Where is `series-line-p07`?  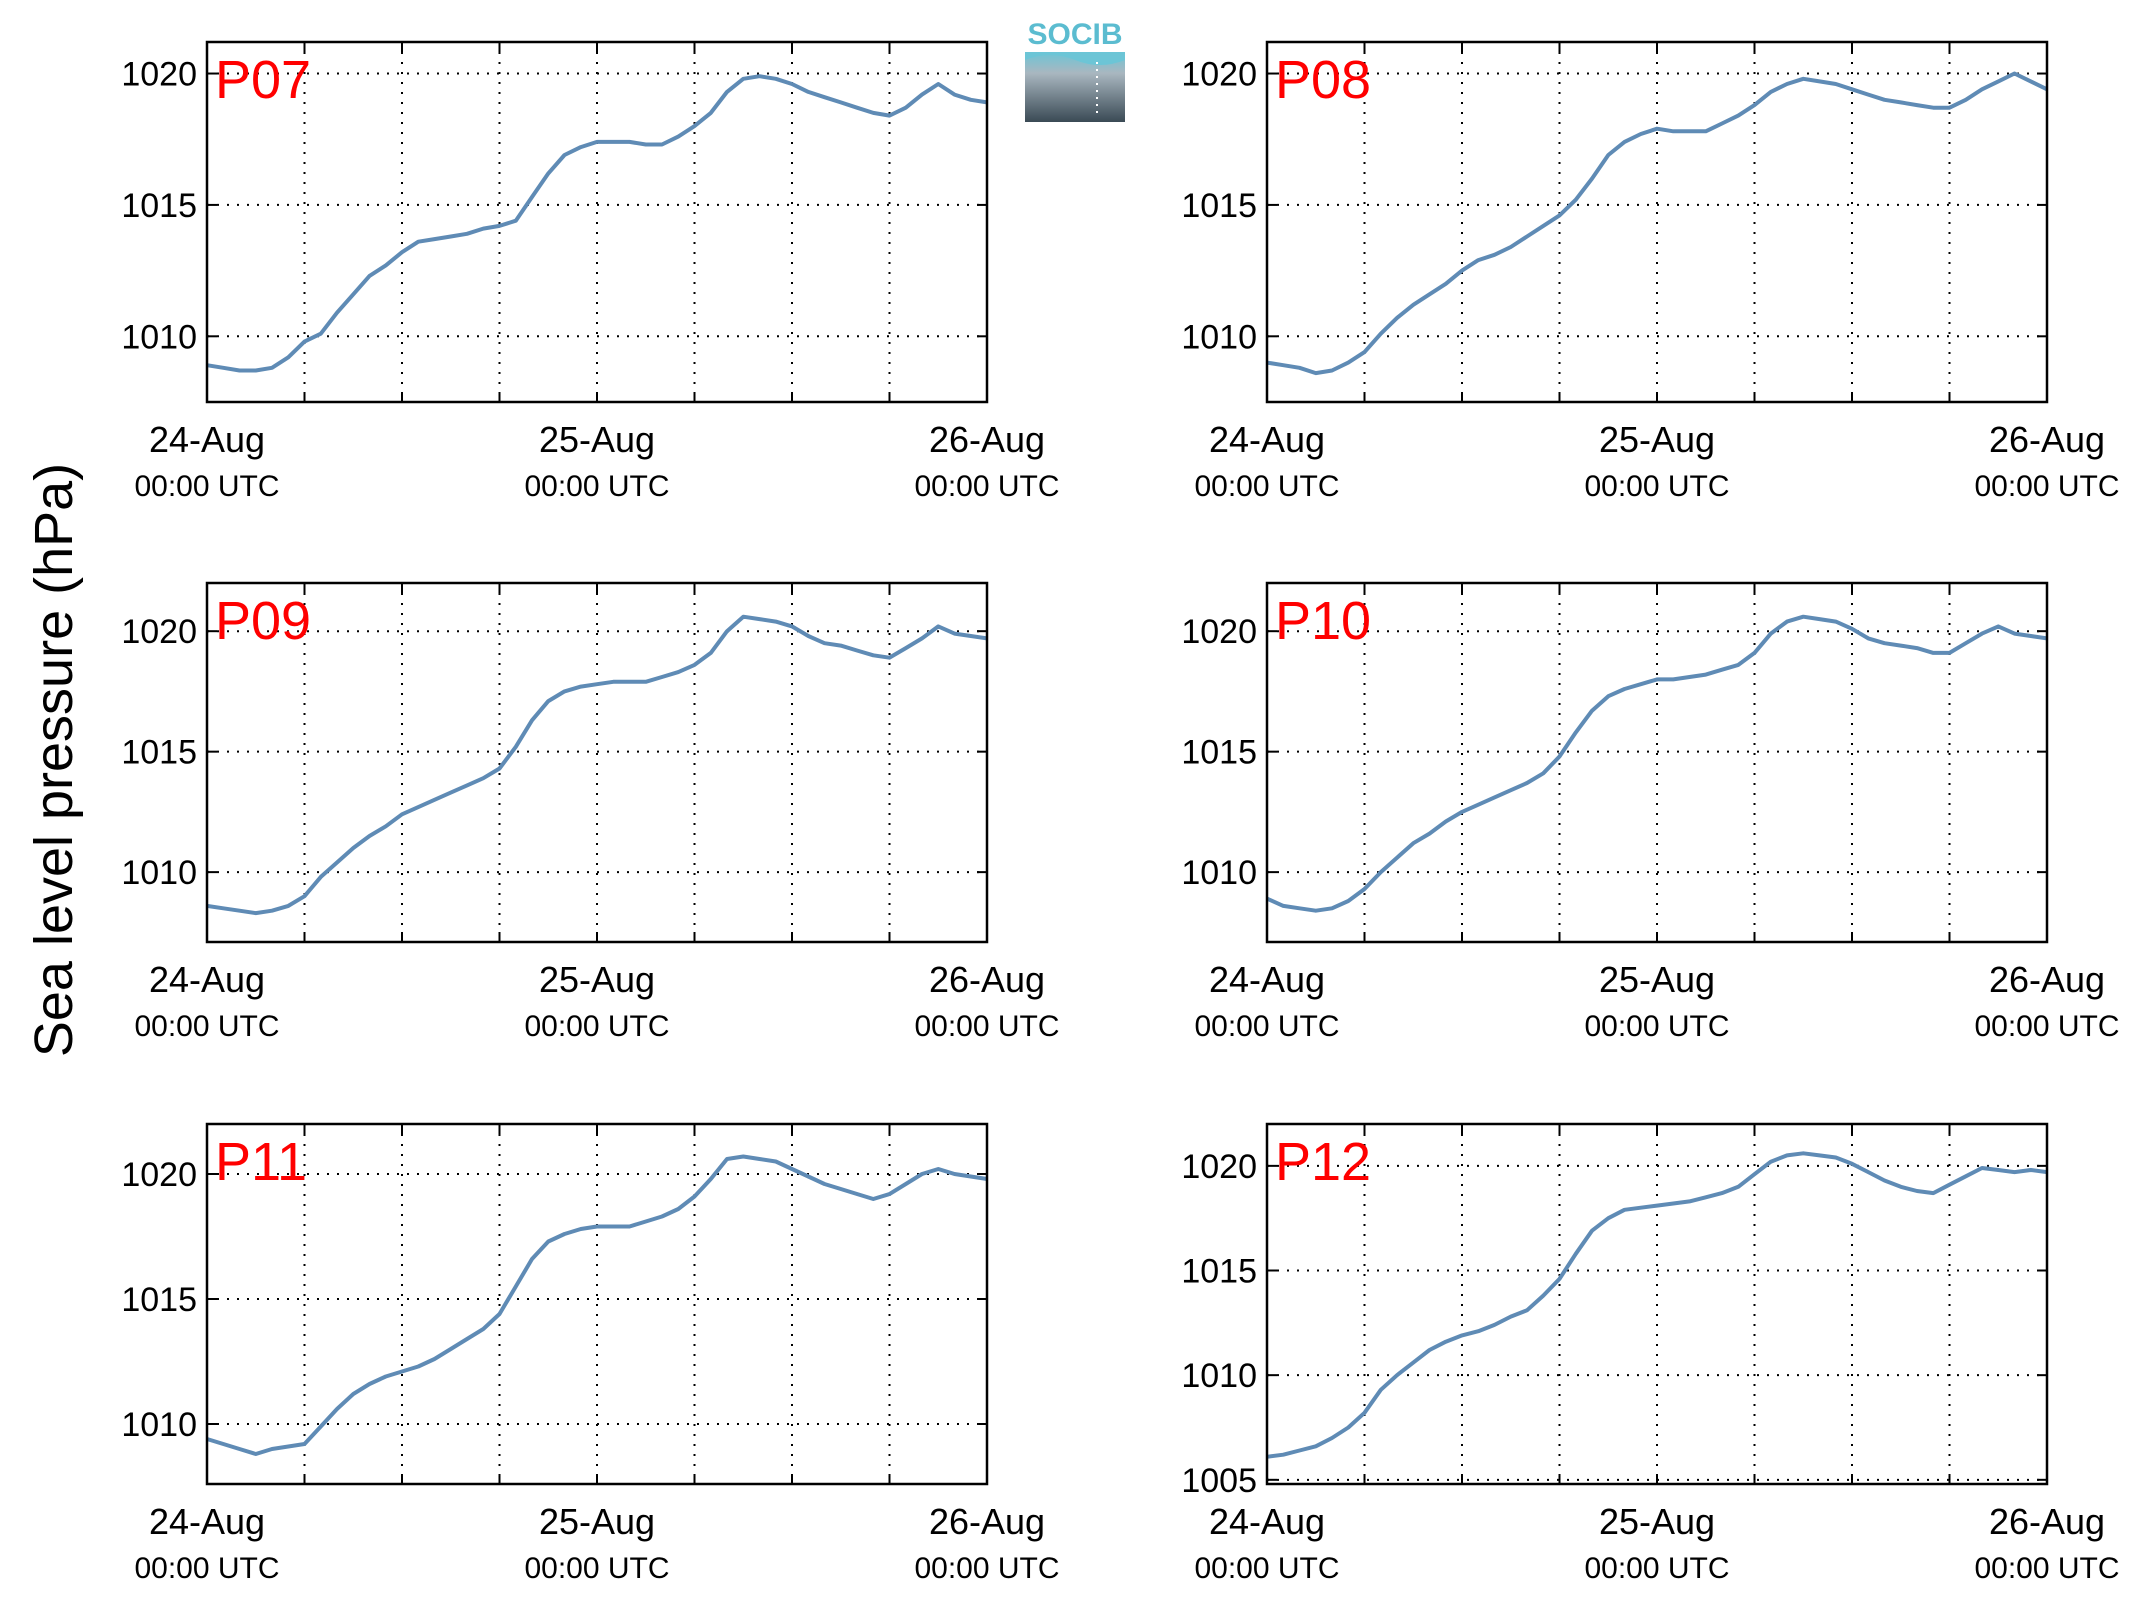
series-line-p07 is located at coordinates (597, 223).